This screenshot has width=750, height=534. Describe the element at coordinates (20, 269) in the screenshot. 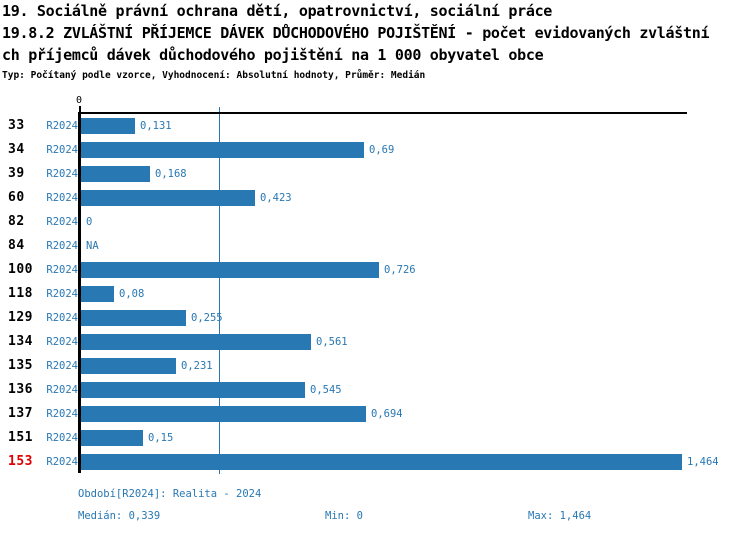

I see `category-label: 100` at that location.